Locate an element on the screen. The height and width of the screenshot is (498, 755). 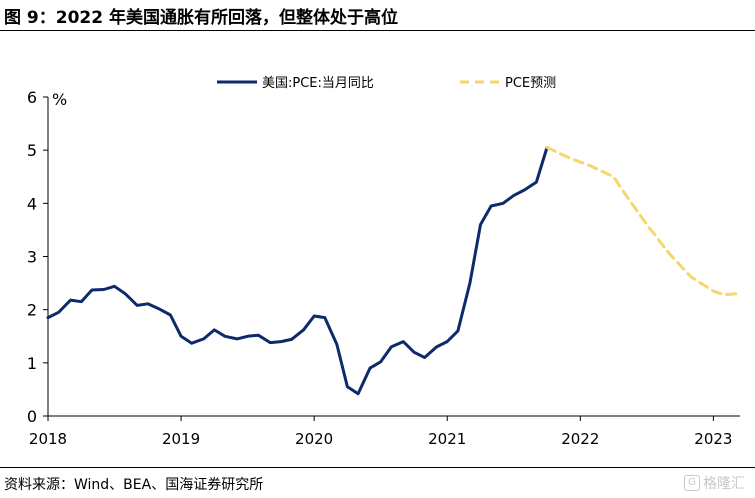
x-tick-label: 2018 is located at coordinates (48, 439).